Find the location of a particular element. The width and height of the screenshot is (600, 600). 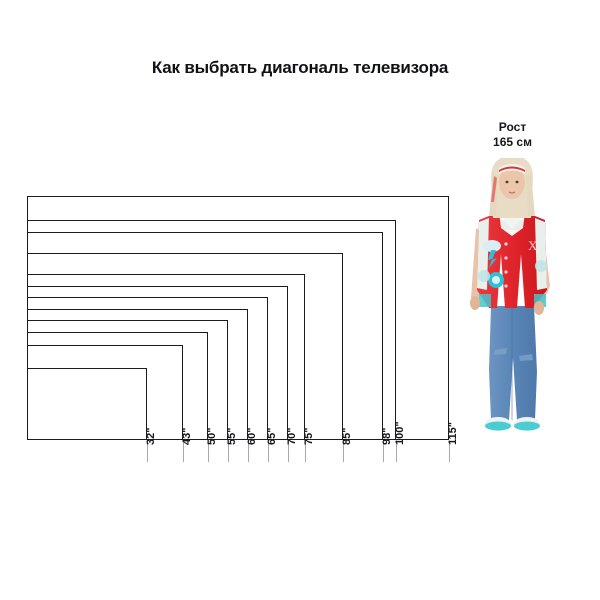

person-scale-reference: Рост 165 см is located at coordinates (512, 282).